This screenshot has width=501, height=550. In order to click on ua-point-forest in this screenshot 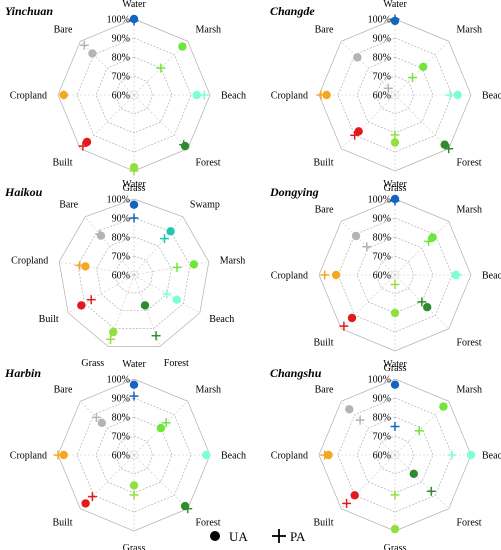, I will do `click(427, 307)`.